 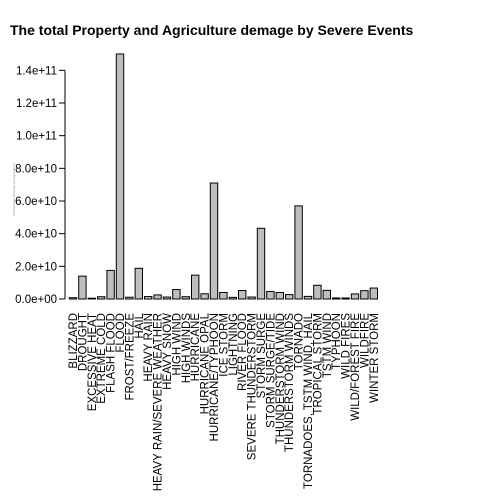 What do you see at coordinates (36, 71) in the screenshot?
I see `y-tick-label: 1.4e+11` at bounding box center [36, 71].